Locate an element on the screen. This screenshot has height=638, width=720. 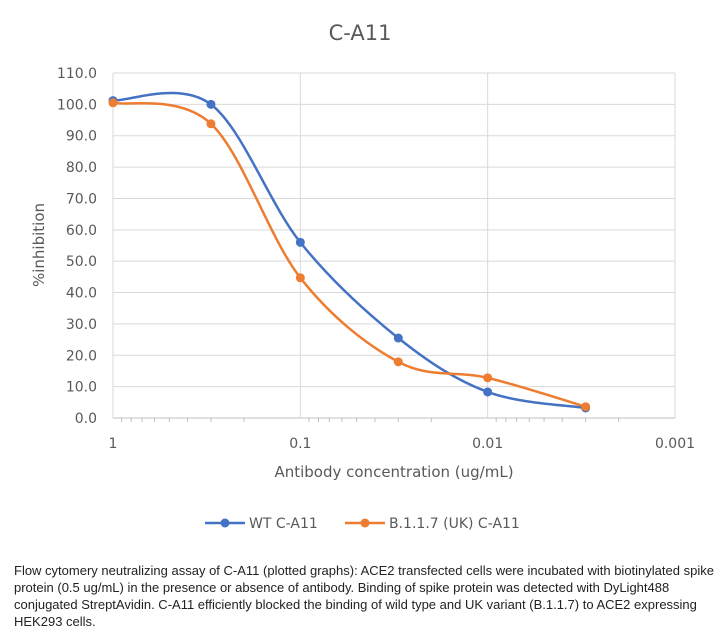
x-tick-label: 0.1 is located at coordinates (300, 444).